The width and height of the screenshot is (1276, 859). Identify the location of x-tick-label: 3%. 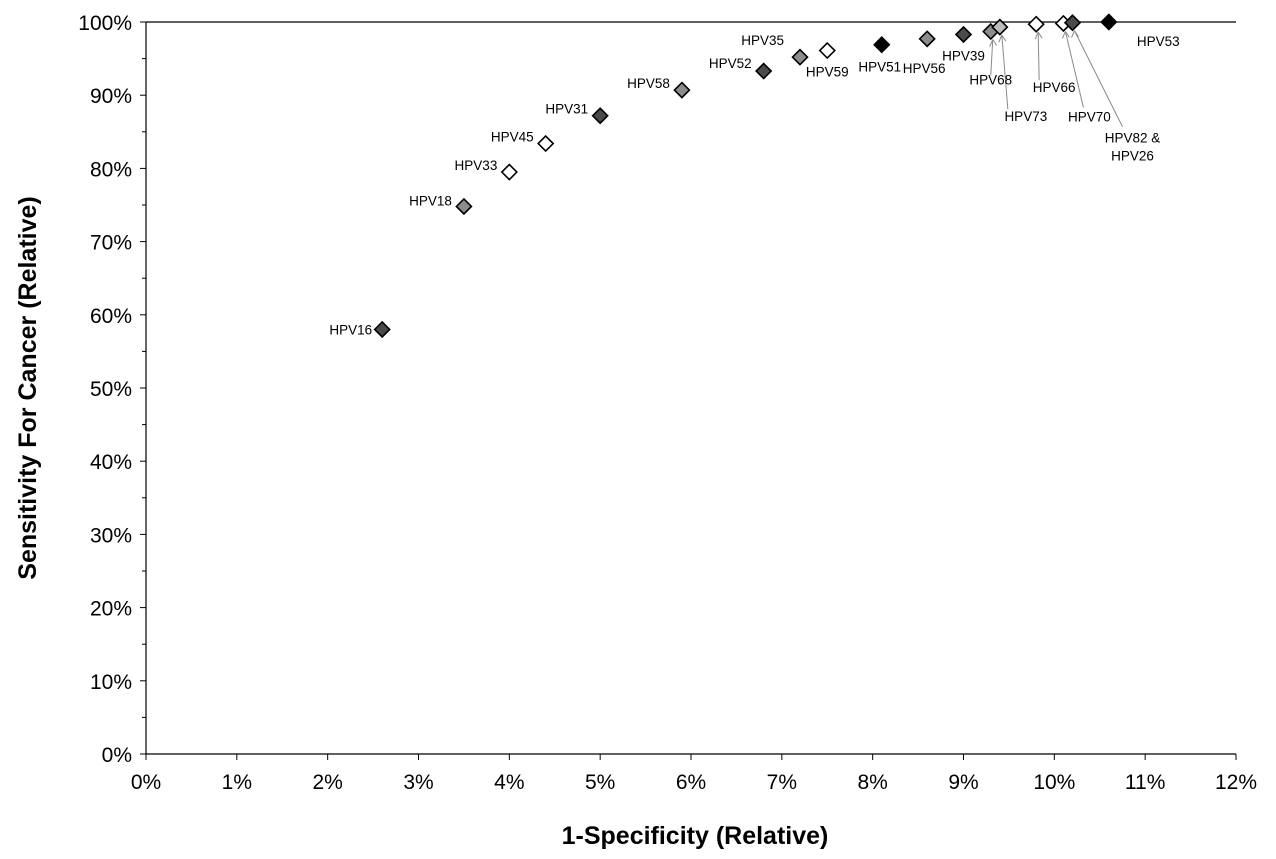
(418, 782).